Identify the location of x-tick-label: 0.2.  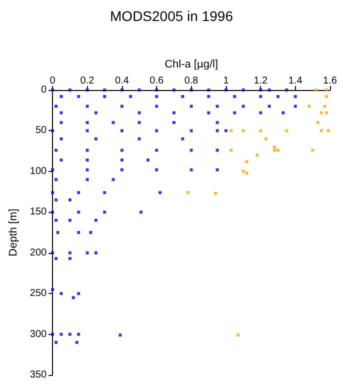
(87, 81).